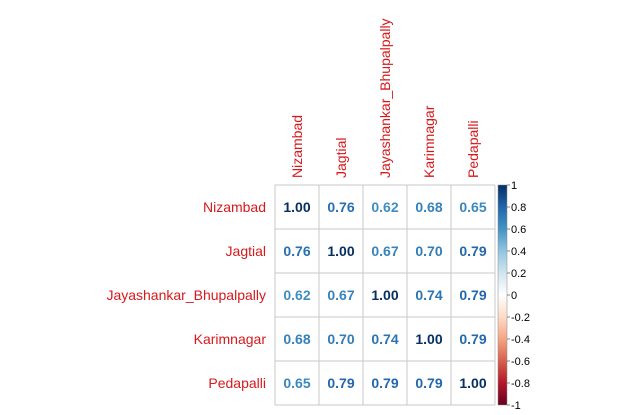 This screenshot has width=617, height=415. Describe the element at coordinates (514, 296) in the screenshot. I see `colorbar-tick-label: 0` at that location.